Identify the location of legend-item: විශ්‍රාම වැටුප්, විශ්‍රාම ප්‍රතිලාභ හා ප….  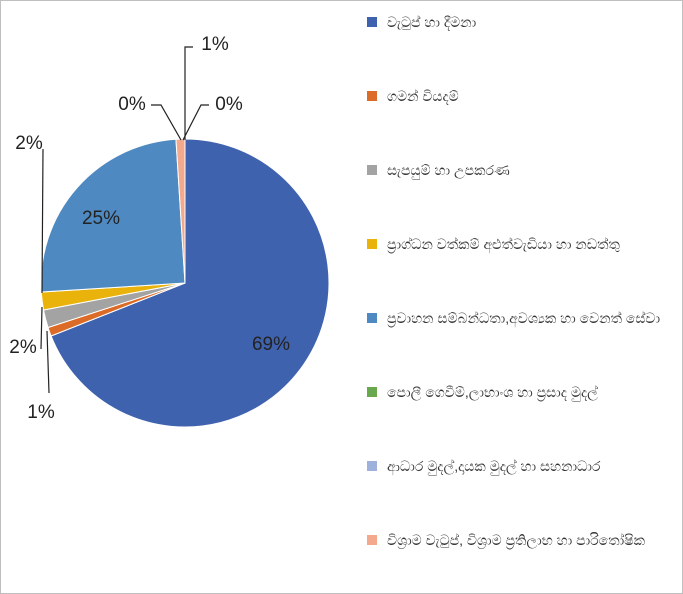
(522, 540).